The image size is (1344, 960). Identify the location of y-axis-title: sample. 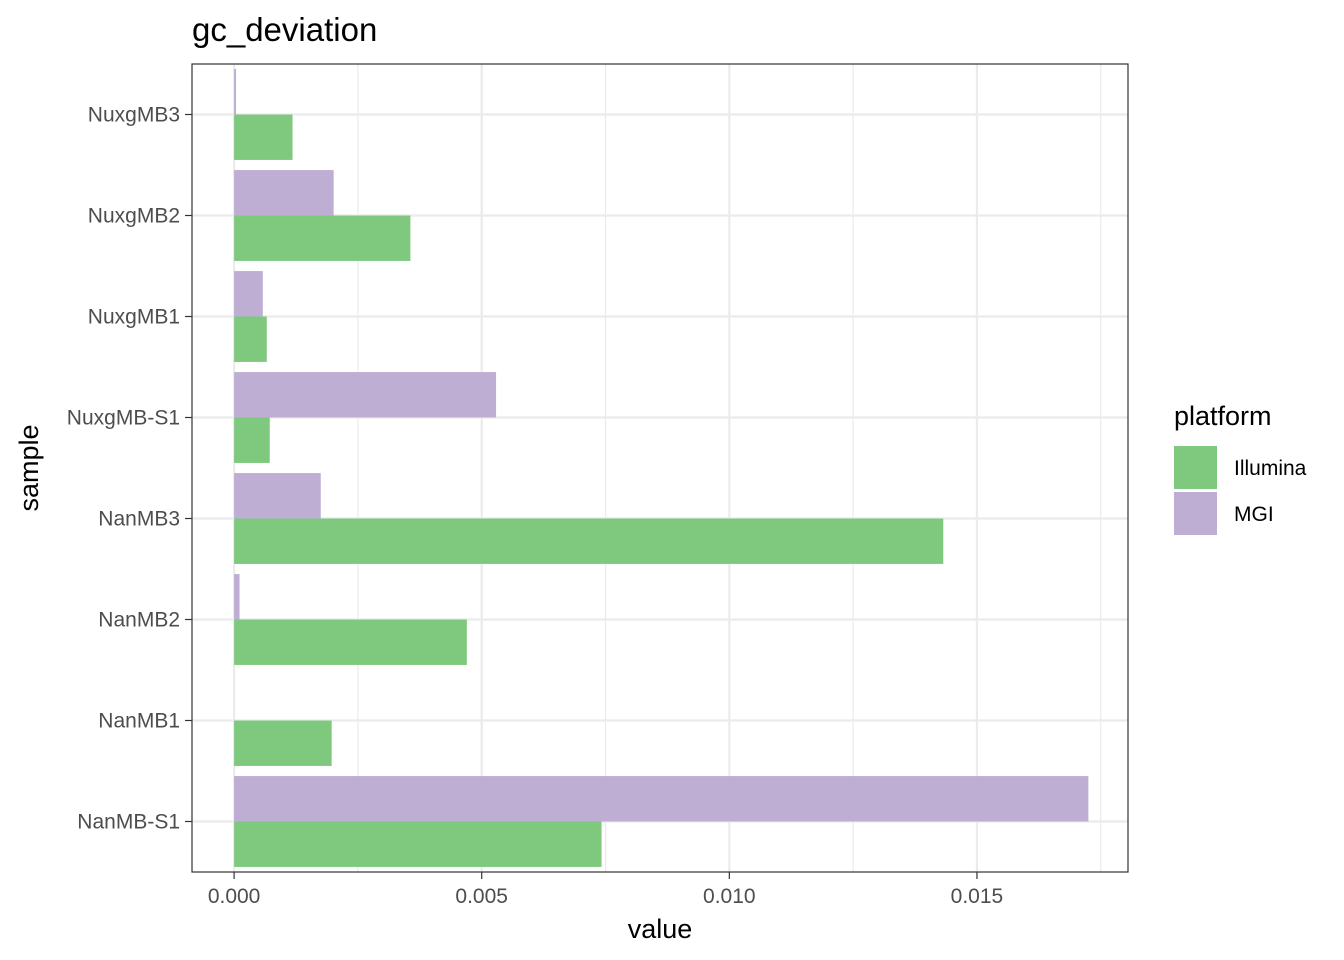
(29, 467).